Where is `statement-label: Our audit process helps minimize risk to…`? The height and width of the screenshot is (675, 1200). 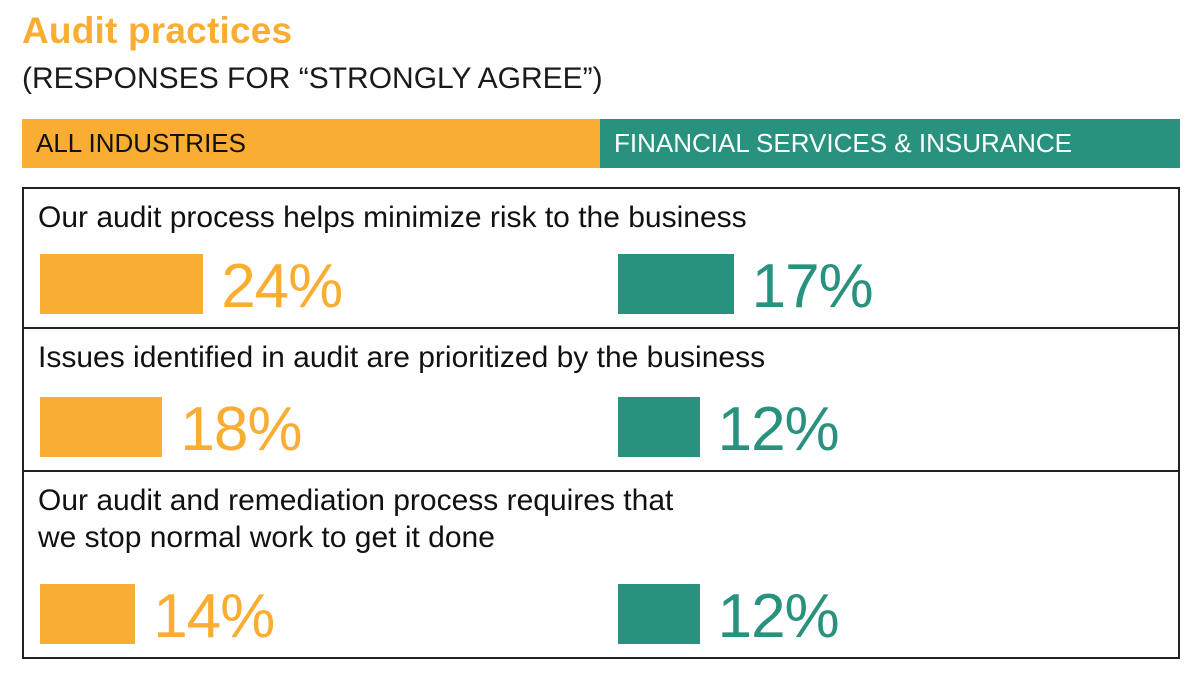
statement-label: Our audit process helps minimize risk to… is located at coordinates (392, 217).